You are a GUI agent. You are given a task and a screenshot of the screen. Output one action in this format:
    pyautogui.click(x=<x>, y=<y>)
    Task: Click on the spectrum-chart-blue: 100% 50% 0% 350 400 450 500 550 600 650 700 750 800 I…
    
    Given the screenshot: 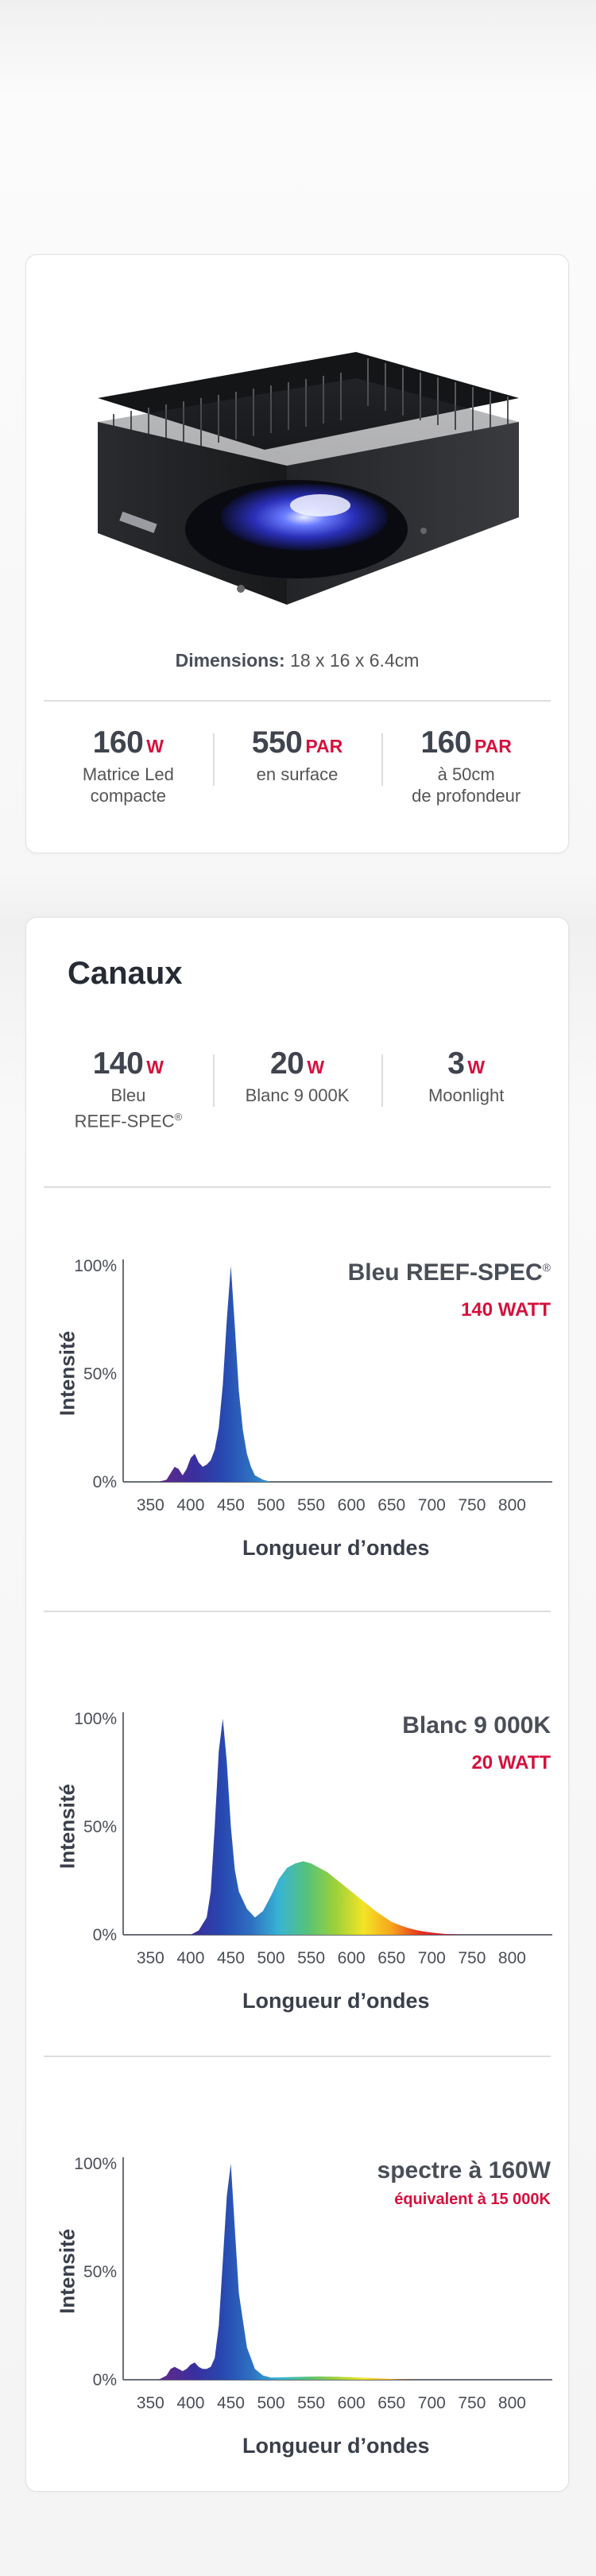 What is the action you would take?
    pyautogui.click(x=298, y=1410)
    